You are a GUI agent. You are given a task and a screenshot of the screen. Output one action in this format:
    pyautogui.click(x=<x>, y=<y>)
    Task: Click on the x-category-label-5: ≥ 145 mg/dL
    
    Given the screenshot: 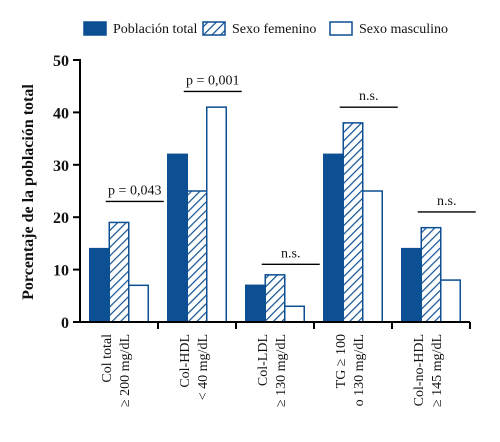 What is the action you would take?
    pyautogui.click(x=437, y=370)
    